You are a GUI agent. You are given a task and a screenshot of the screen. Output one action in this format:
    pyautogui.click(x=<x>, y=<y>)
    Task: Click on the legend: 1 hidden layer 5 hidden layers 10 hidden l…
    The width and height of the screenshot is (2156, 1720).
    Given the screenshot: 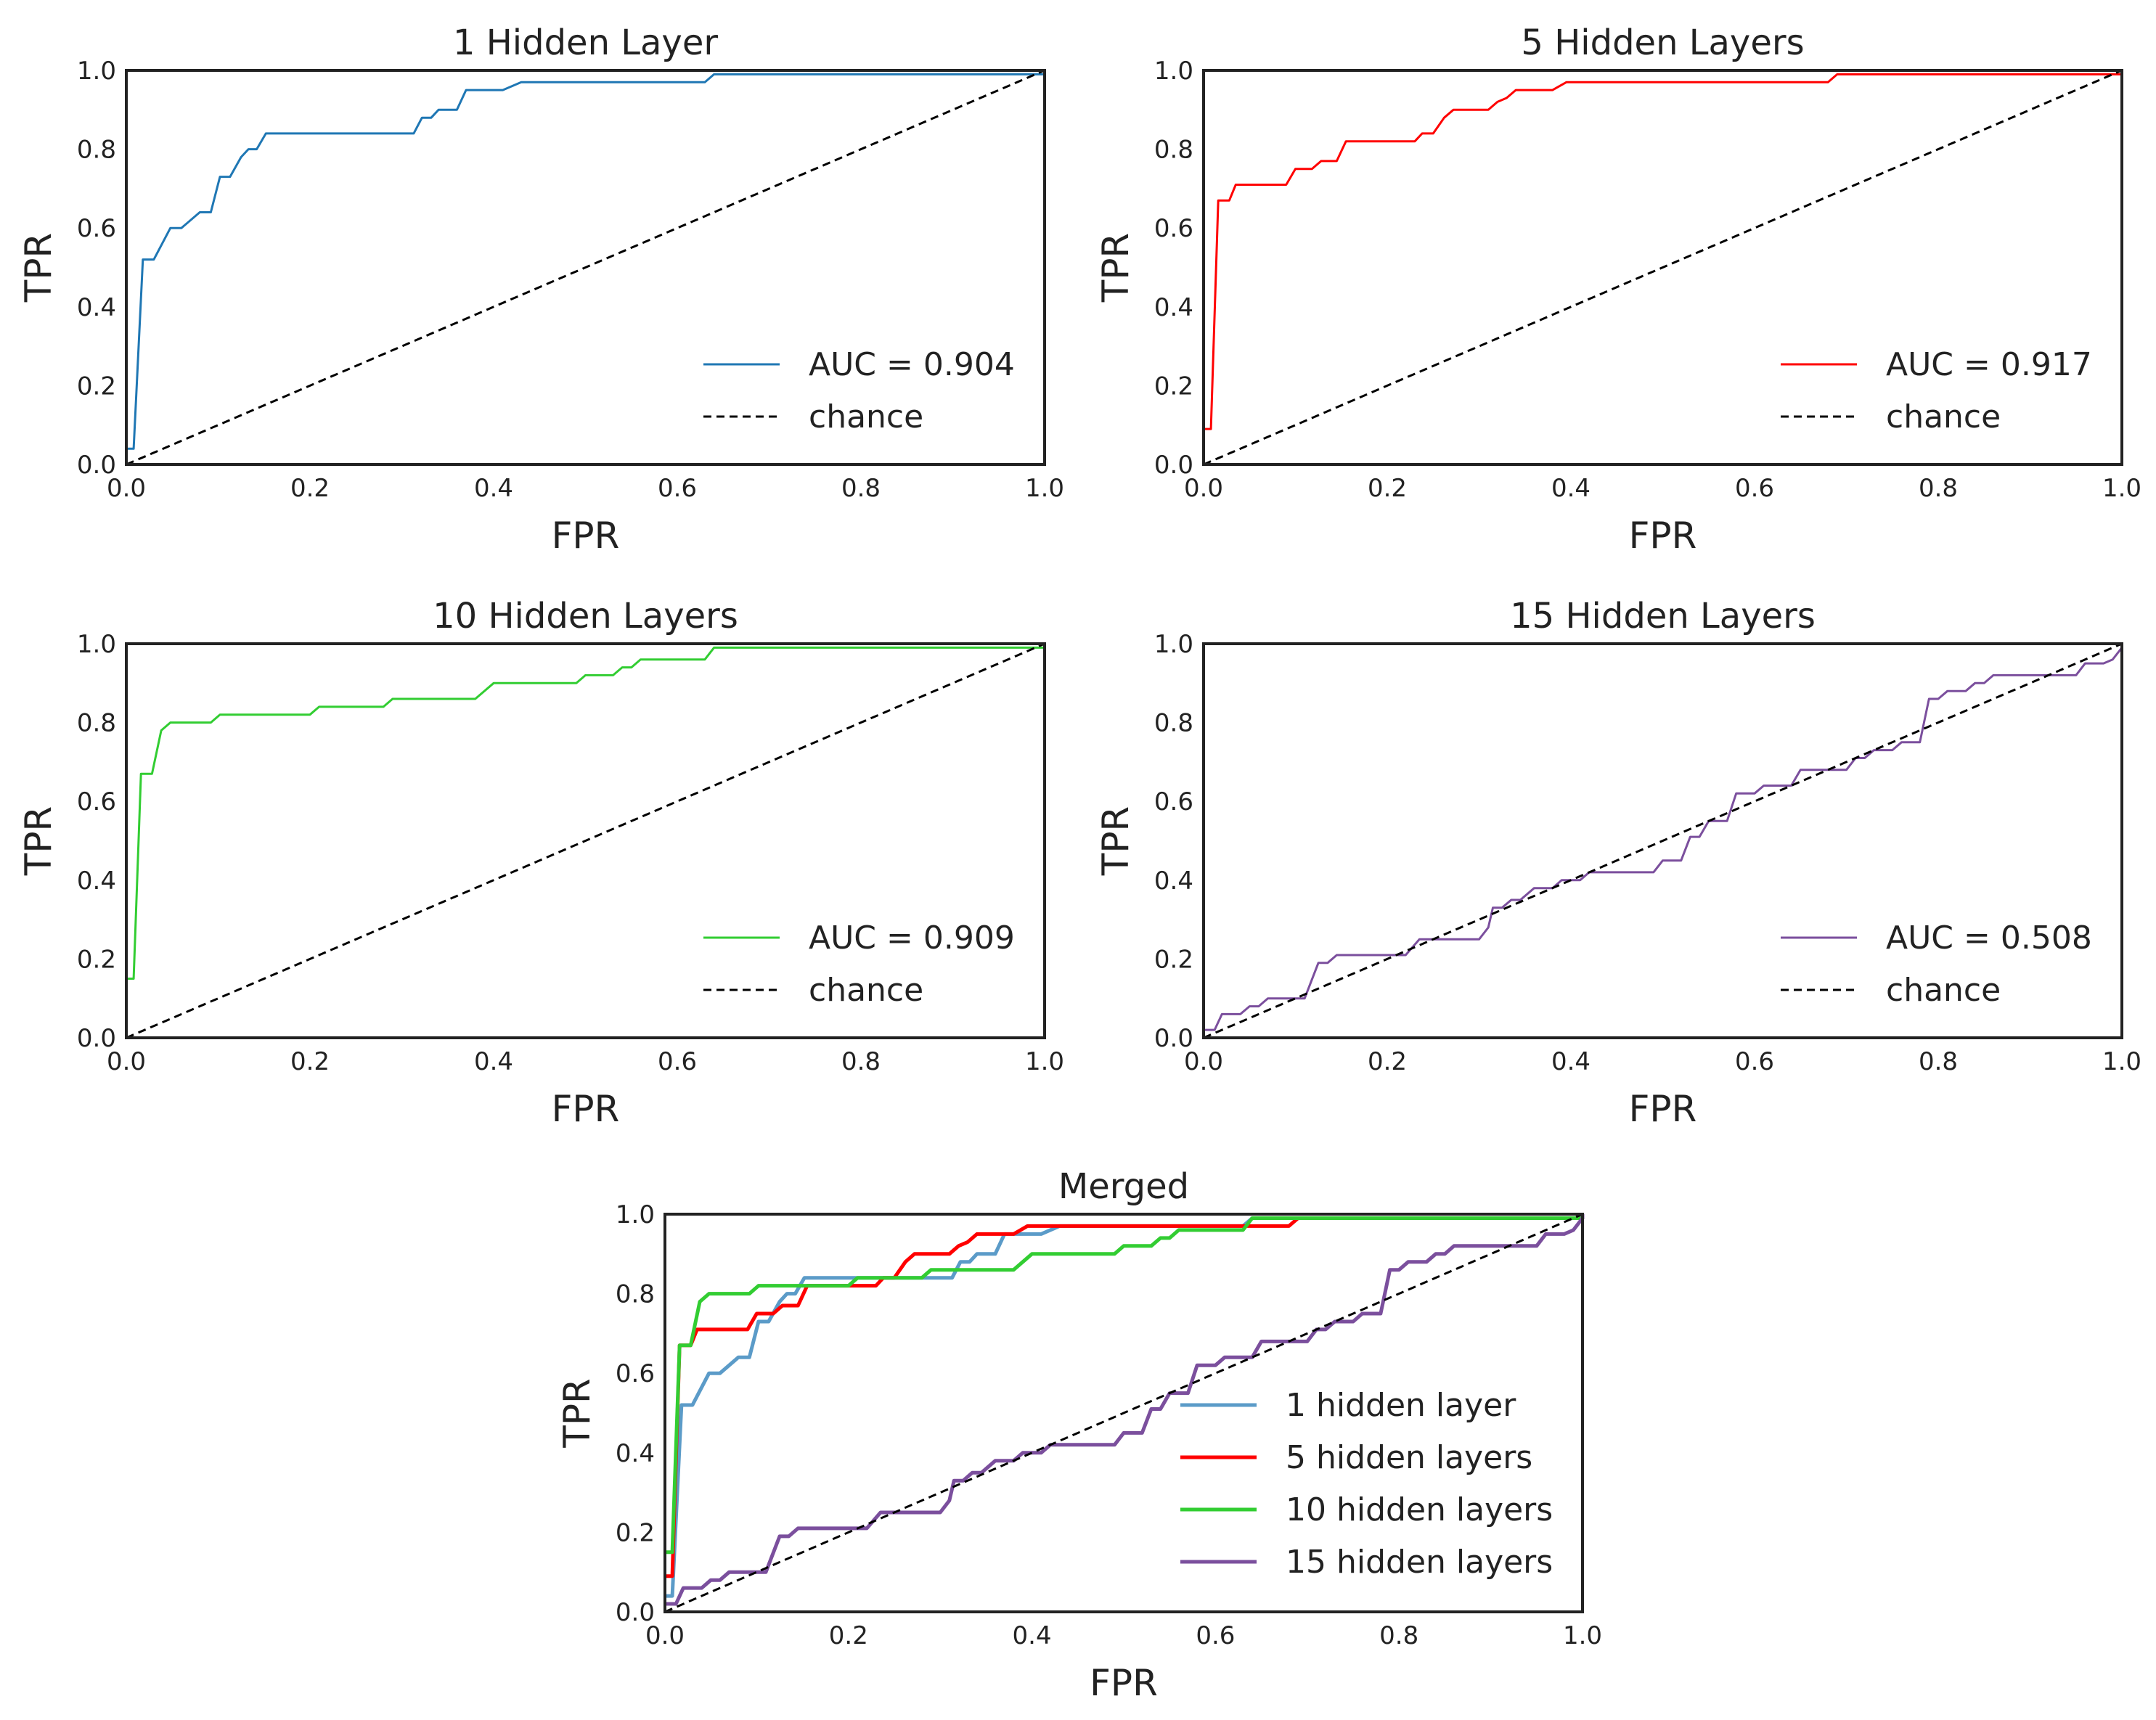 What is the action you would take?
    pyautogui.click(x=1367, y=1484)
    